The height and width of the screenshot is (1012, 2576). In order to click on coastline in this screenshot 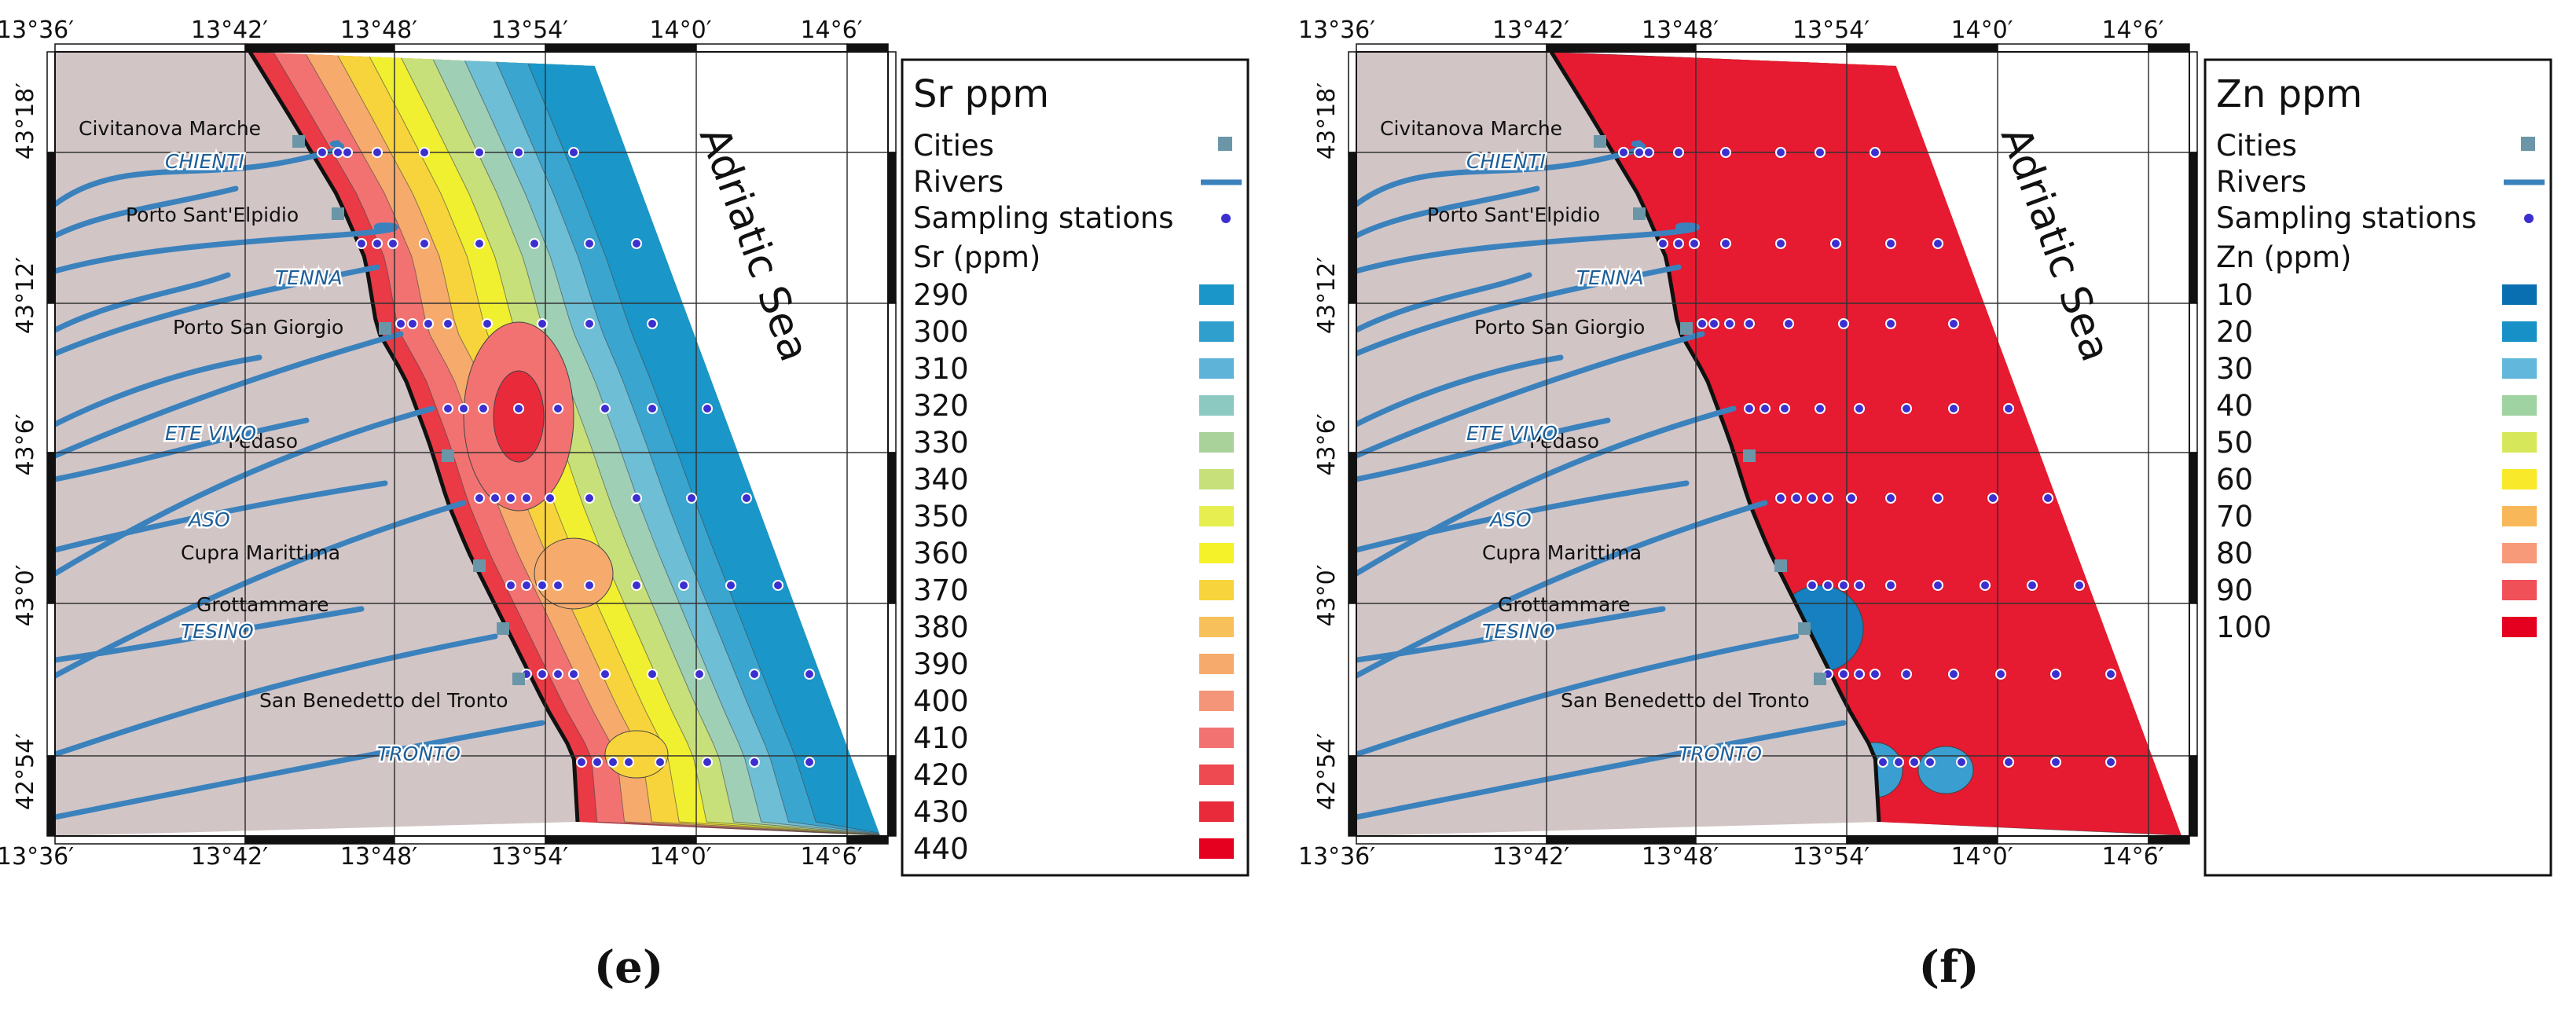, I will do `click(1715, 436)`.